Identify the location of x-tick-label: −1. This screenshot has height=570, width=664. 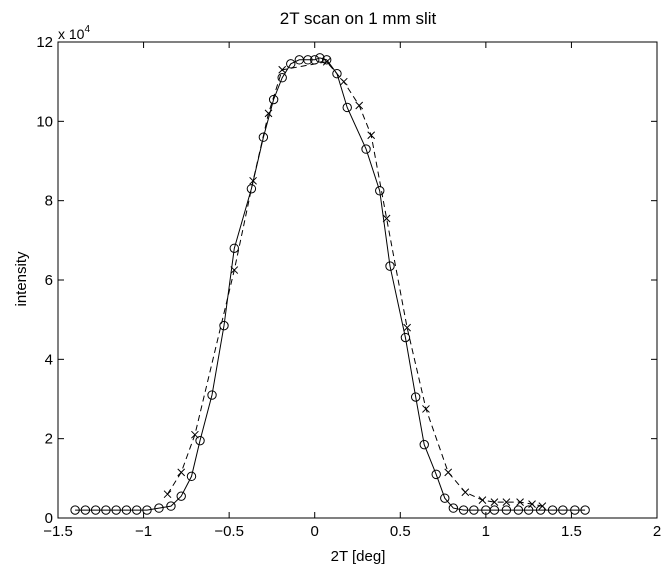
(143, 531).